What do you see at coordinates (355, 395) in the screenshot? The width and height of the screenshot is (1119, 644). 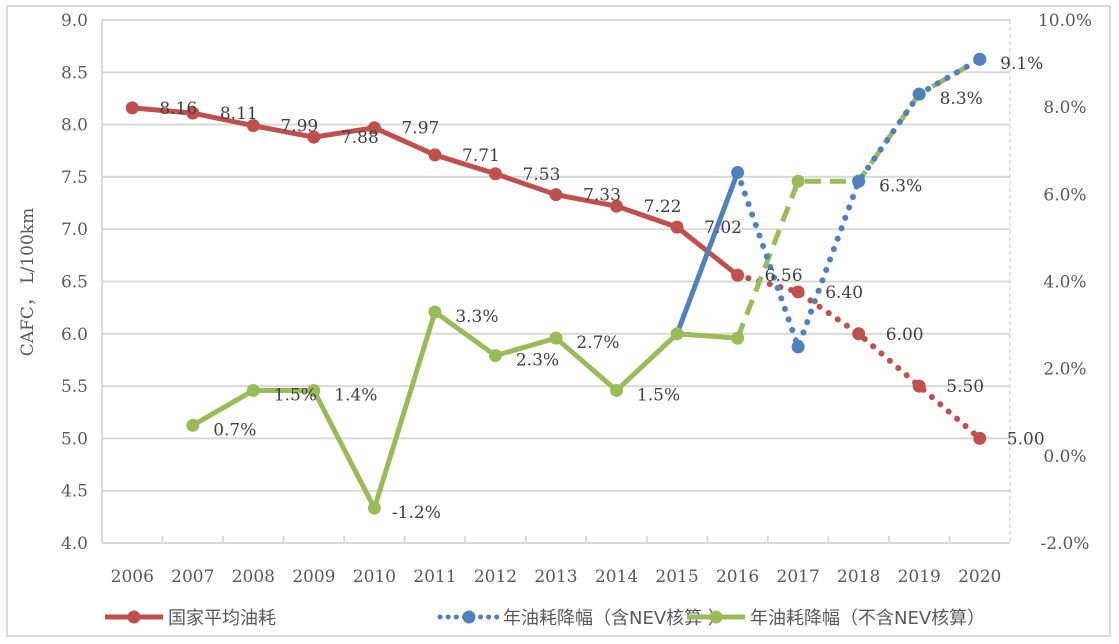 I see `data-label: 1.4%` at bounding box center [355, 395].